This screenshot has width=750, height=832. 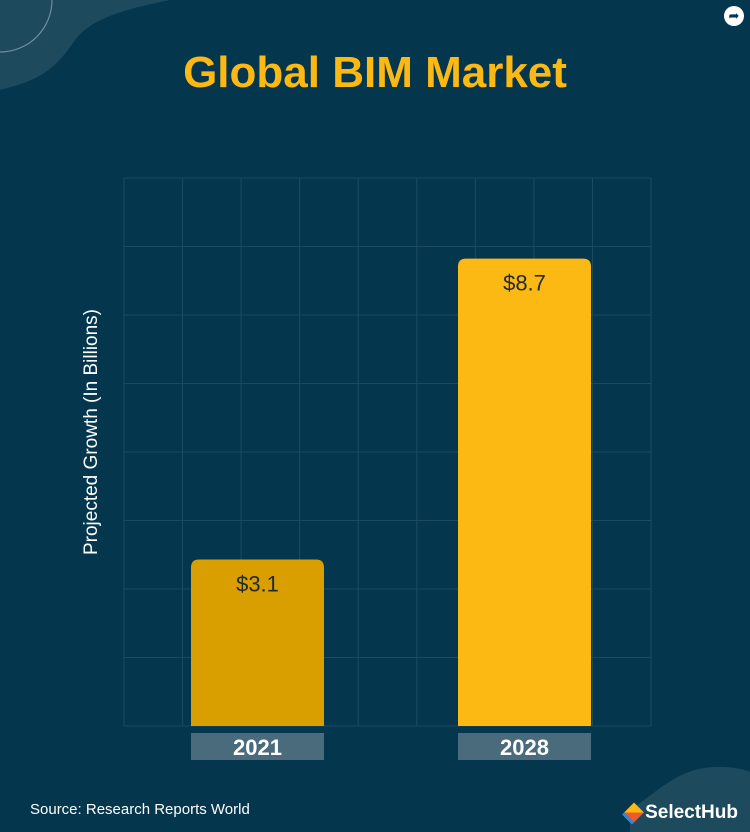 What do you see at coordinates (257, 583) in the screenshot?
I see `data-label: $3.1` at bounding box center [257, 583].